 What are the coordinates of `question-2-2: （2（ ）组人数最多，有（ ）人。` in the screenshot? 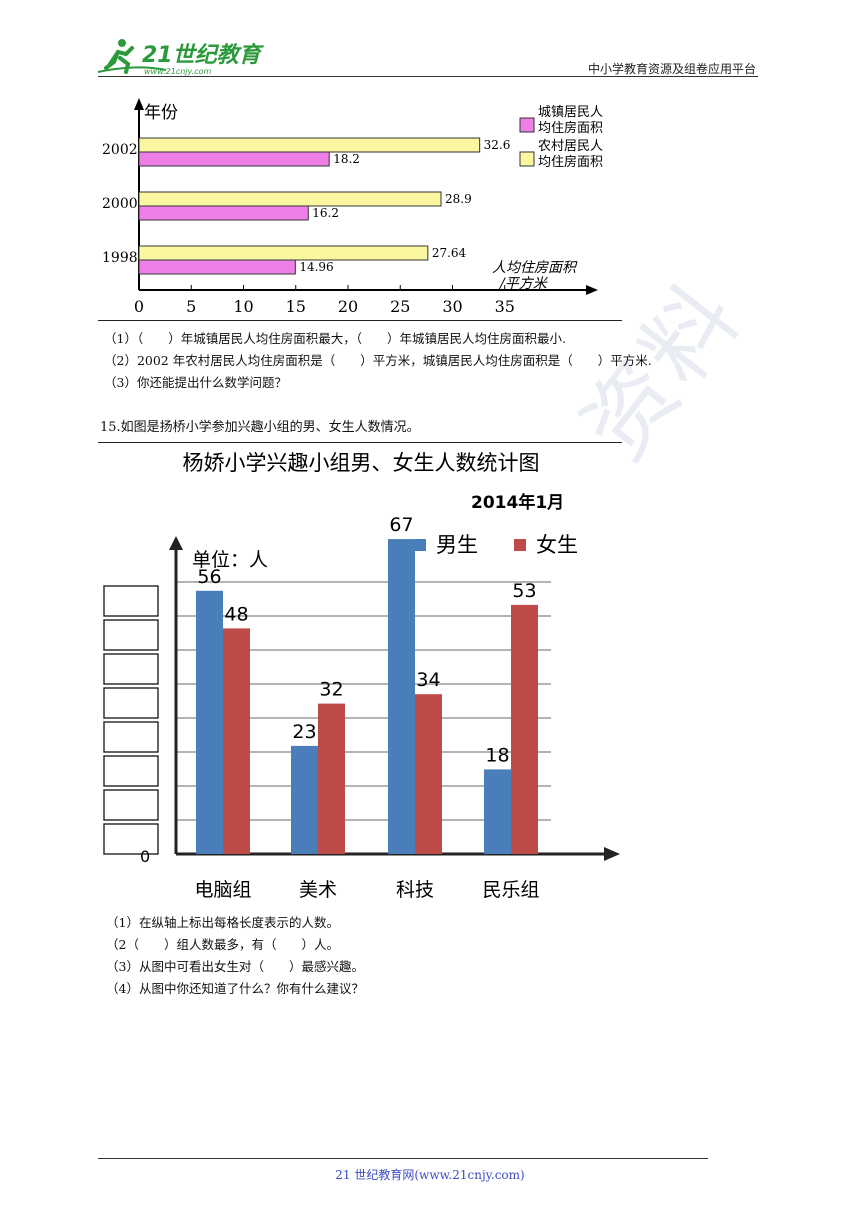 It's located at (222, 944).